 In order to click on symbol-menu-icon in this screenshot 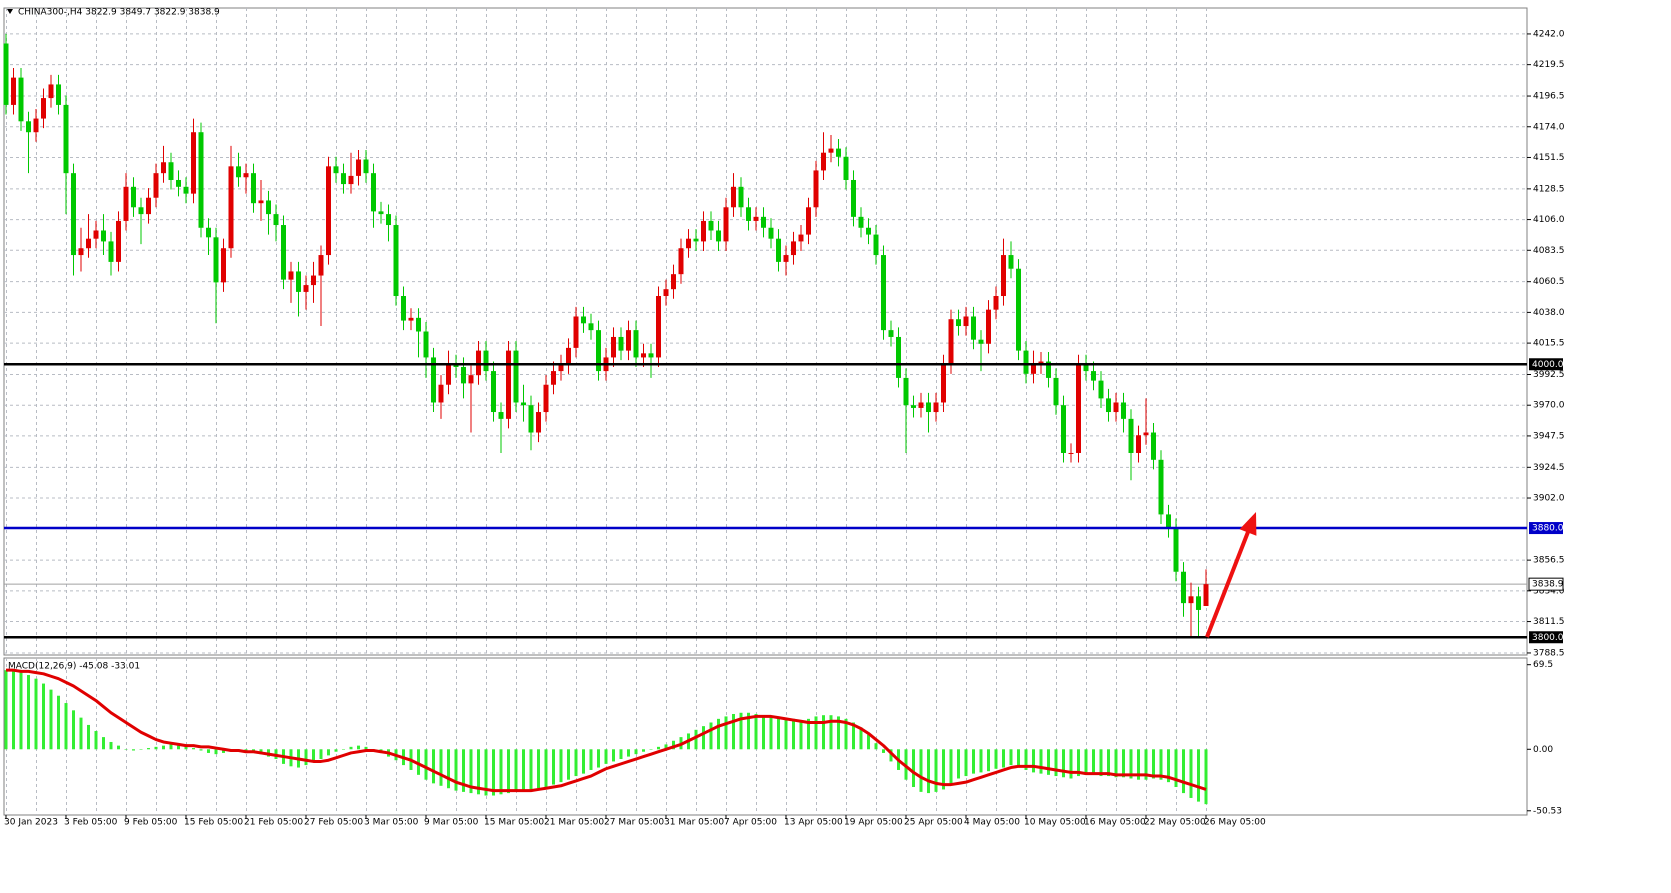, I will do `click(10, 11)`.